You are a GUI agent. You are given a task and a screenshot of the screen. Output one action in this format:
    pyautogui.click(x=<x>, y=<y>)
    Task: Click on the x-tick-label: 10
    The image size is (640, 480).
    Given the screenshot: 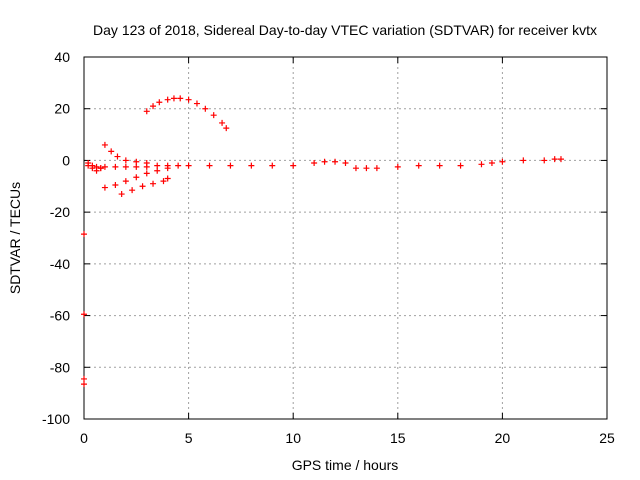 What is the action you would take?
    pyautogui.click(x=293, y=438)
    